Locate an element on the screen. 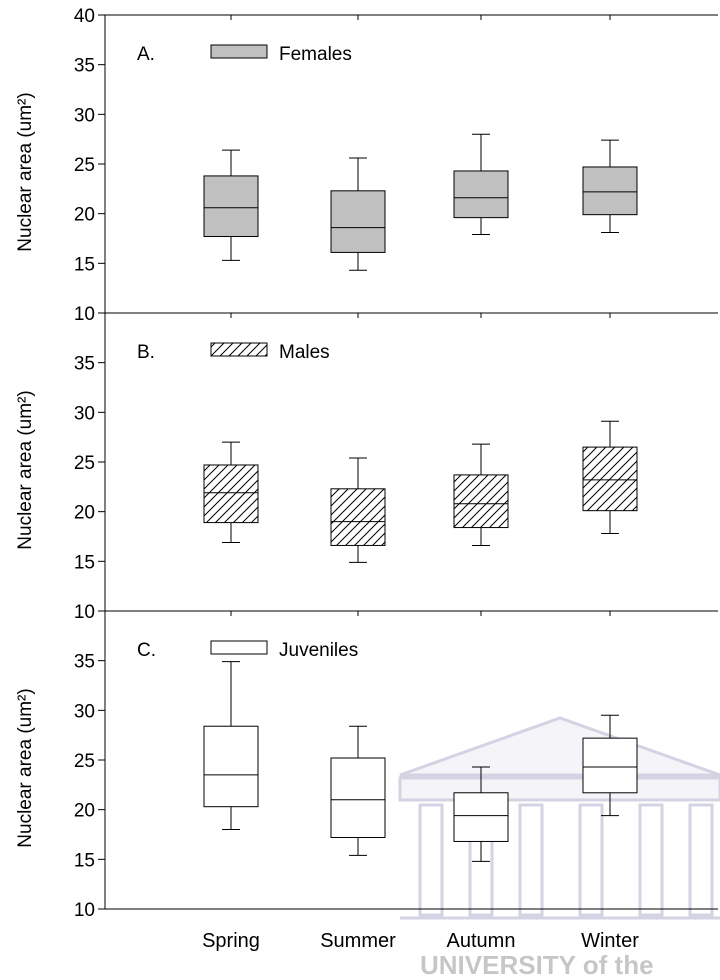  legend-label: Juveniles is located at coordinates (318, 650).